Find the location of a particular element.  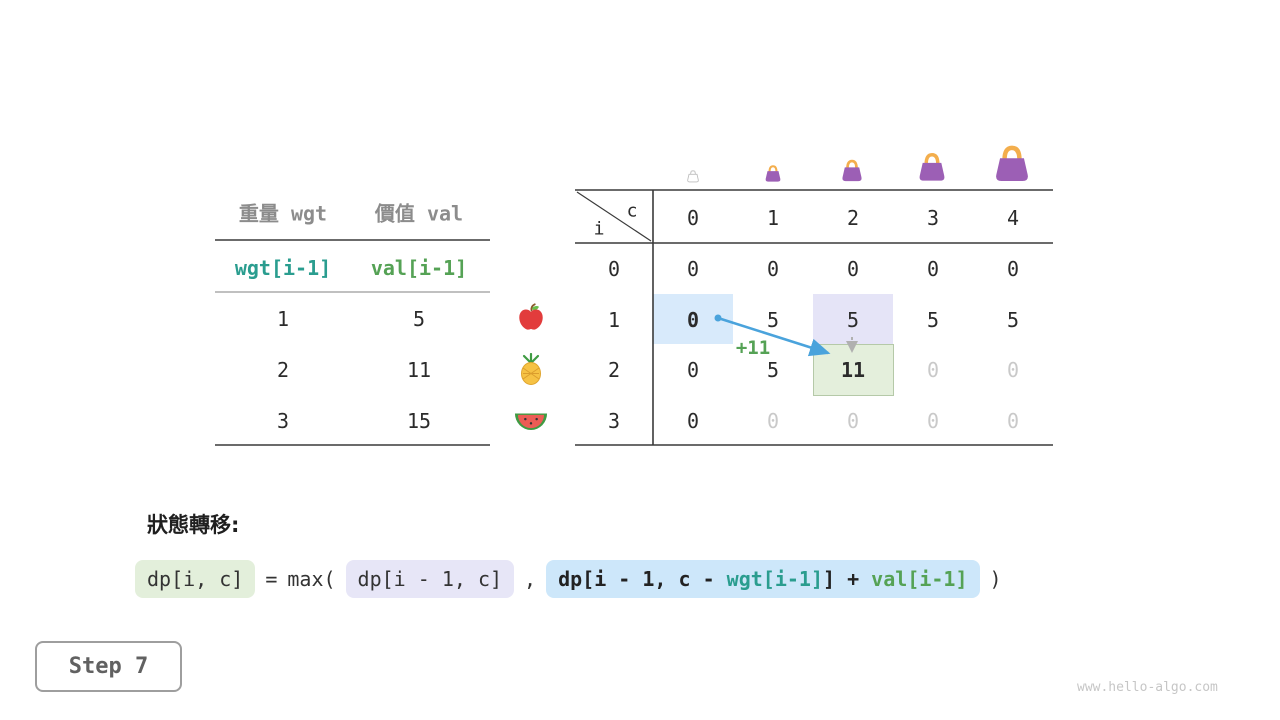

dp-cell-0-1: 0 is located at coordinates (773, 269).